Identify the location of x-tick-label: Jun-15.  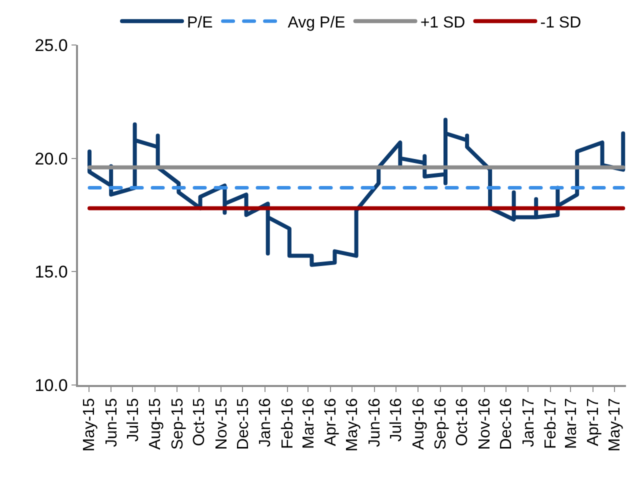
(111, 423).